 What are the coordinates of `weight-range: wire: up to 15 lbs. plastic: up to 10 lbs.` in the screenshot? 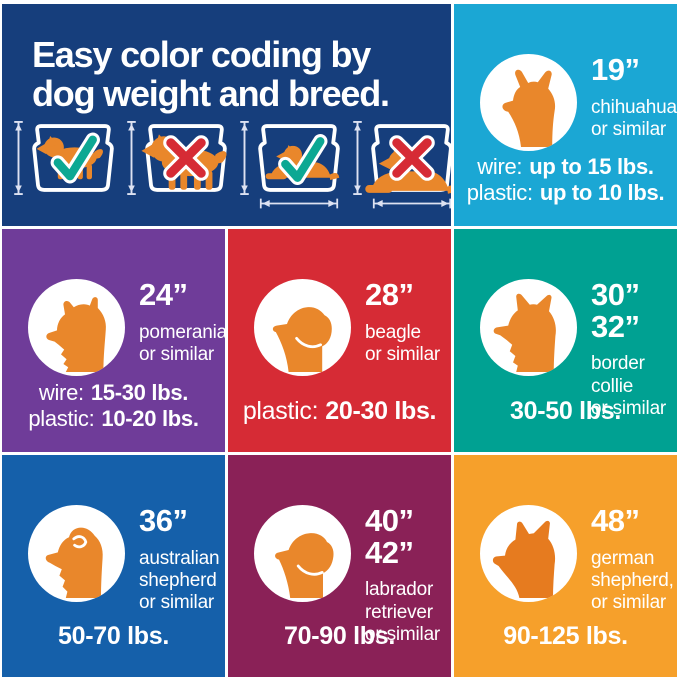 It's located at (565, 180).